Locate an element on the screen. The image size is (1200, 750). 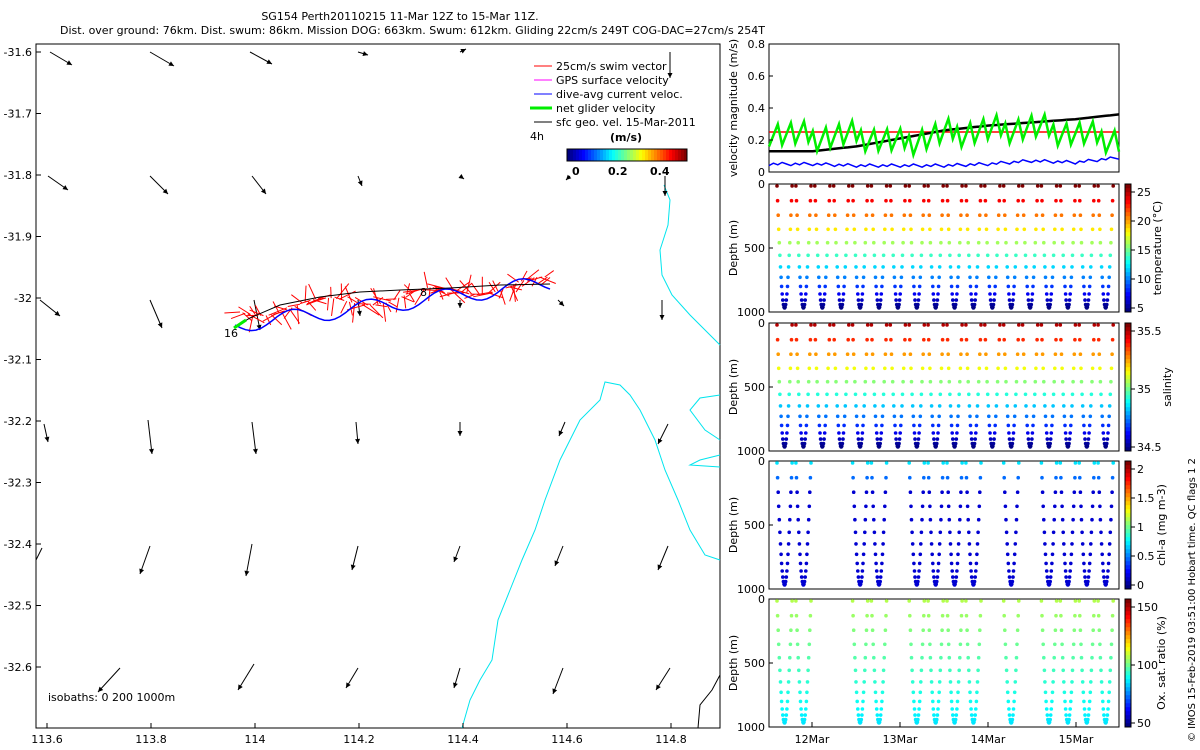
isobaths-label: isobaths: 0 200 1000m is located at coordinates (111, 697).